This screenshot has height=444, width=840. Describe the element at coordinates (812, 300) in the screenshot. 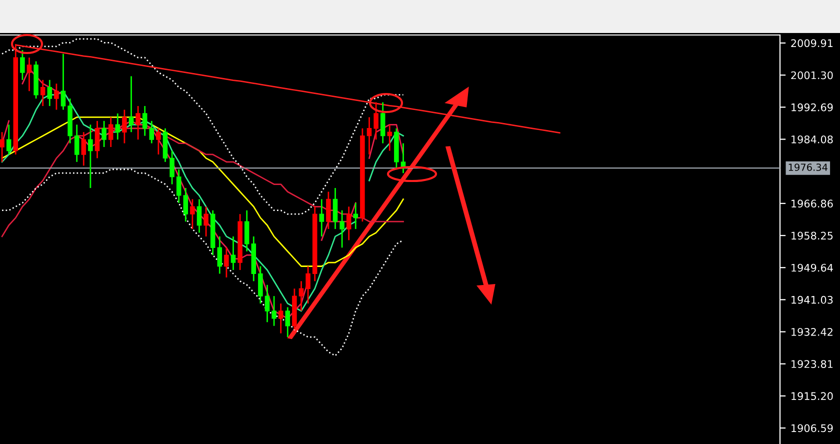

I see `y-tick-label: 1941.03` at that location.